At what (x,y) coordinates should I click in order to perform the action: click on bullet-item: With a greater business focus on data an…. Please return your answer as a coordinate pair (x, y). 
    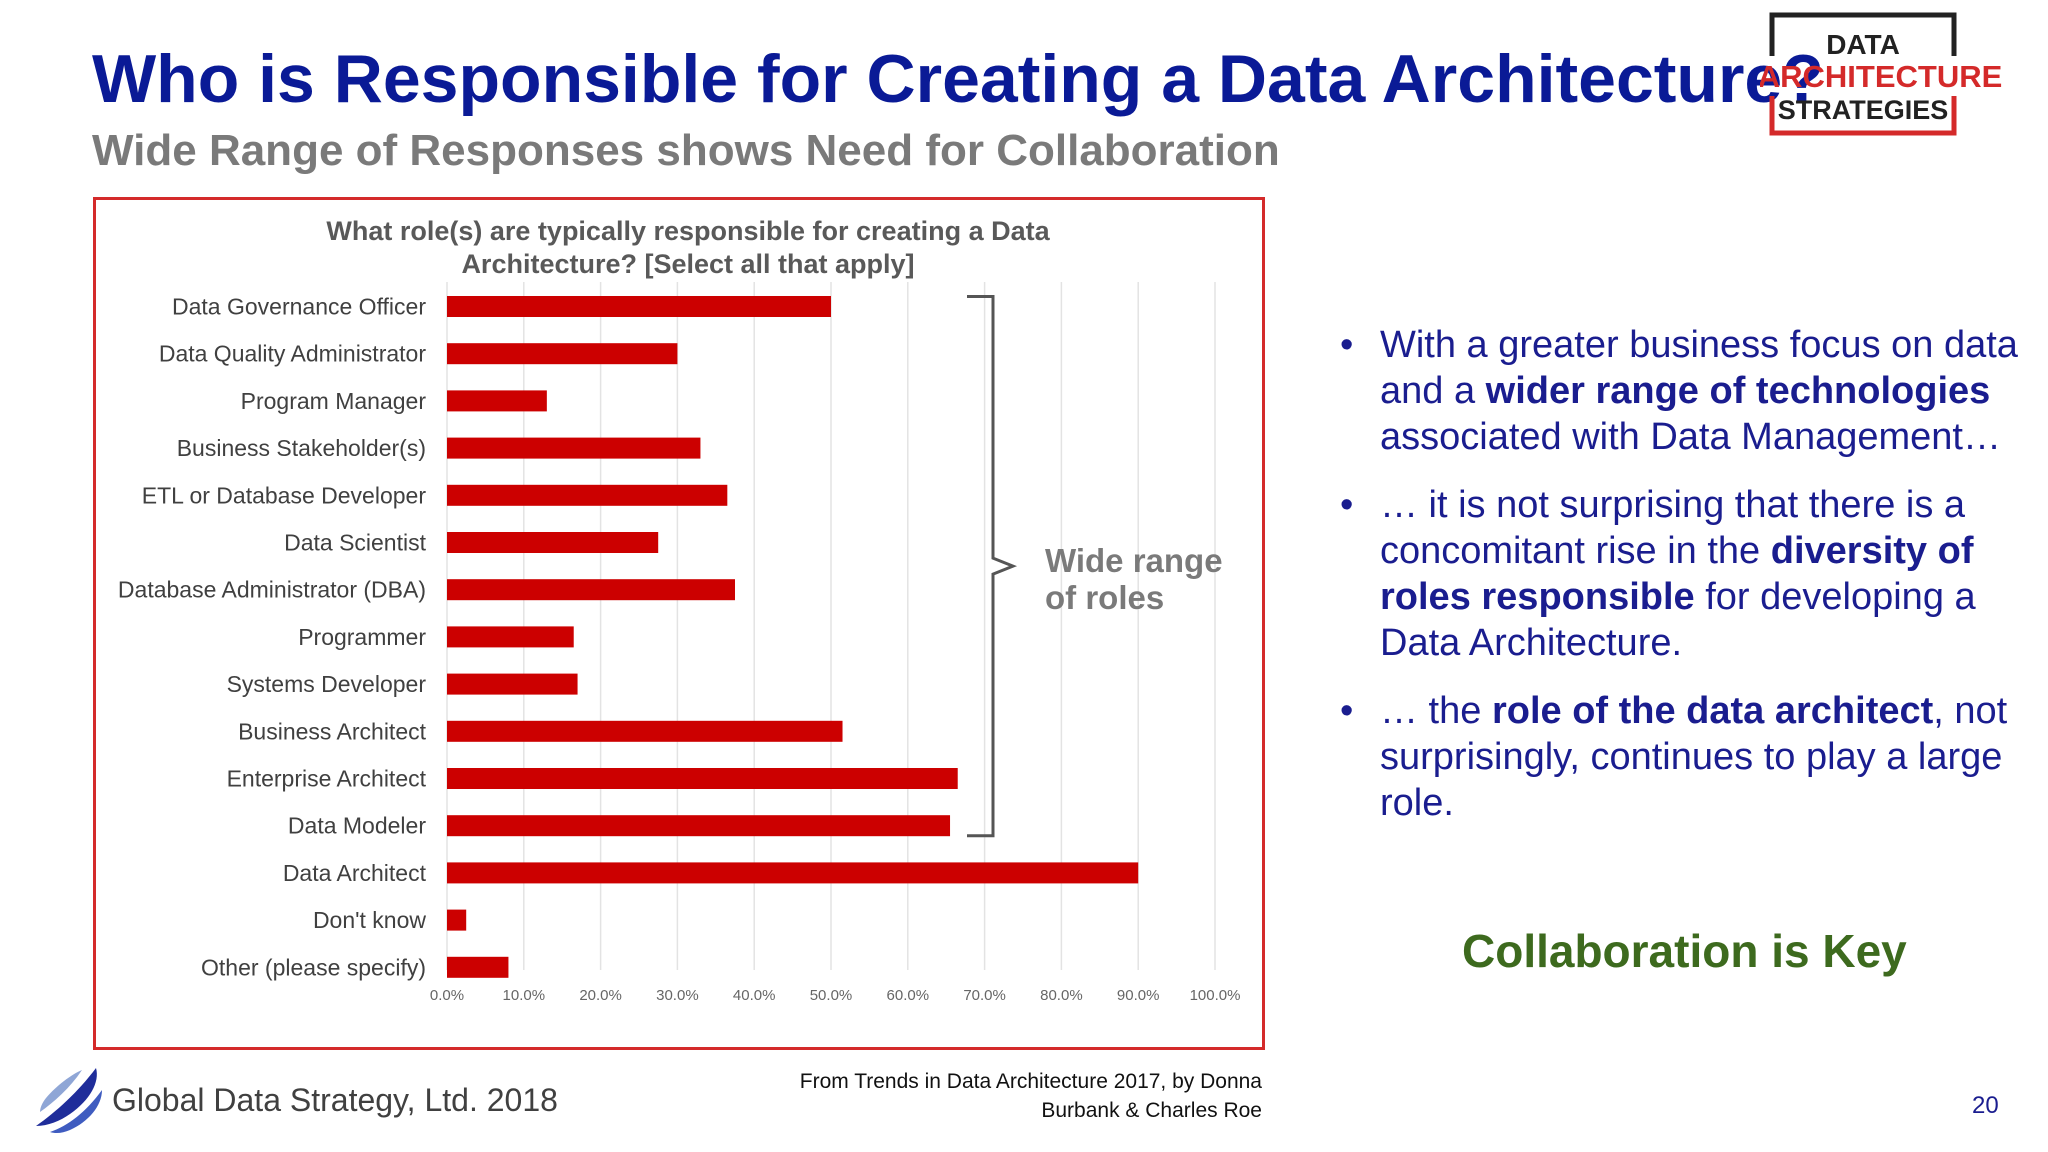
    Looking at the image, I should click on (1680, 391).